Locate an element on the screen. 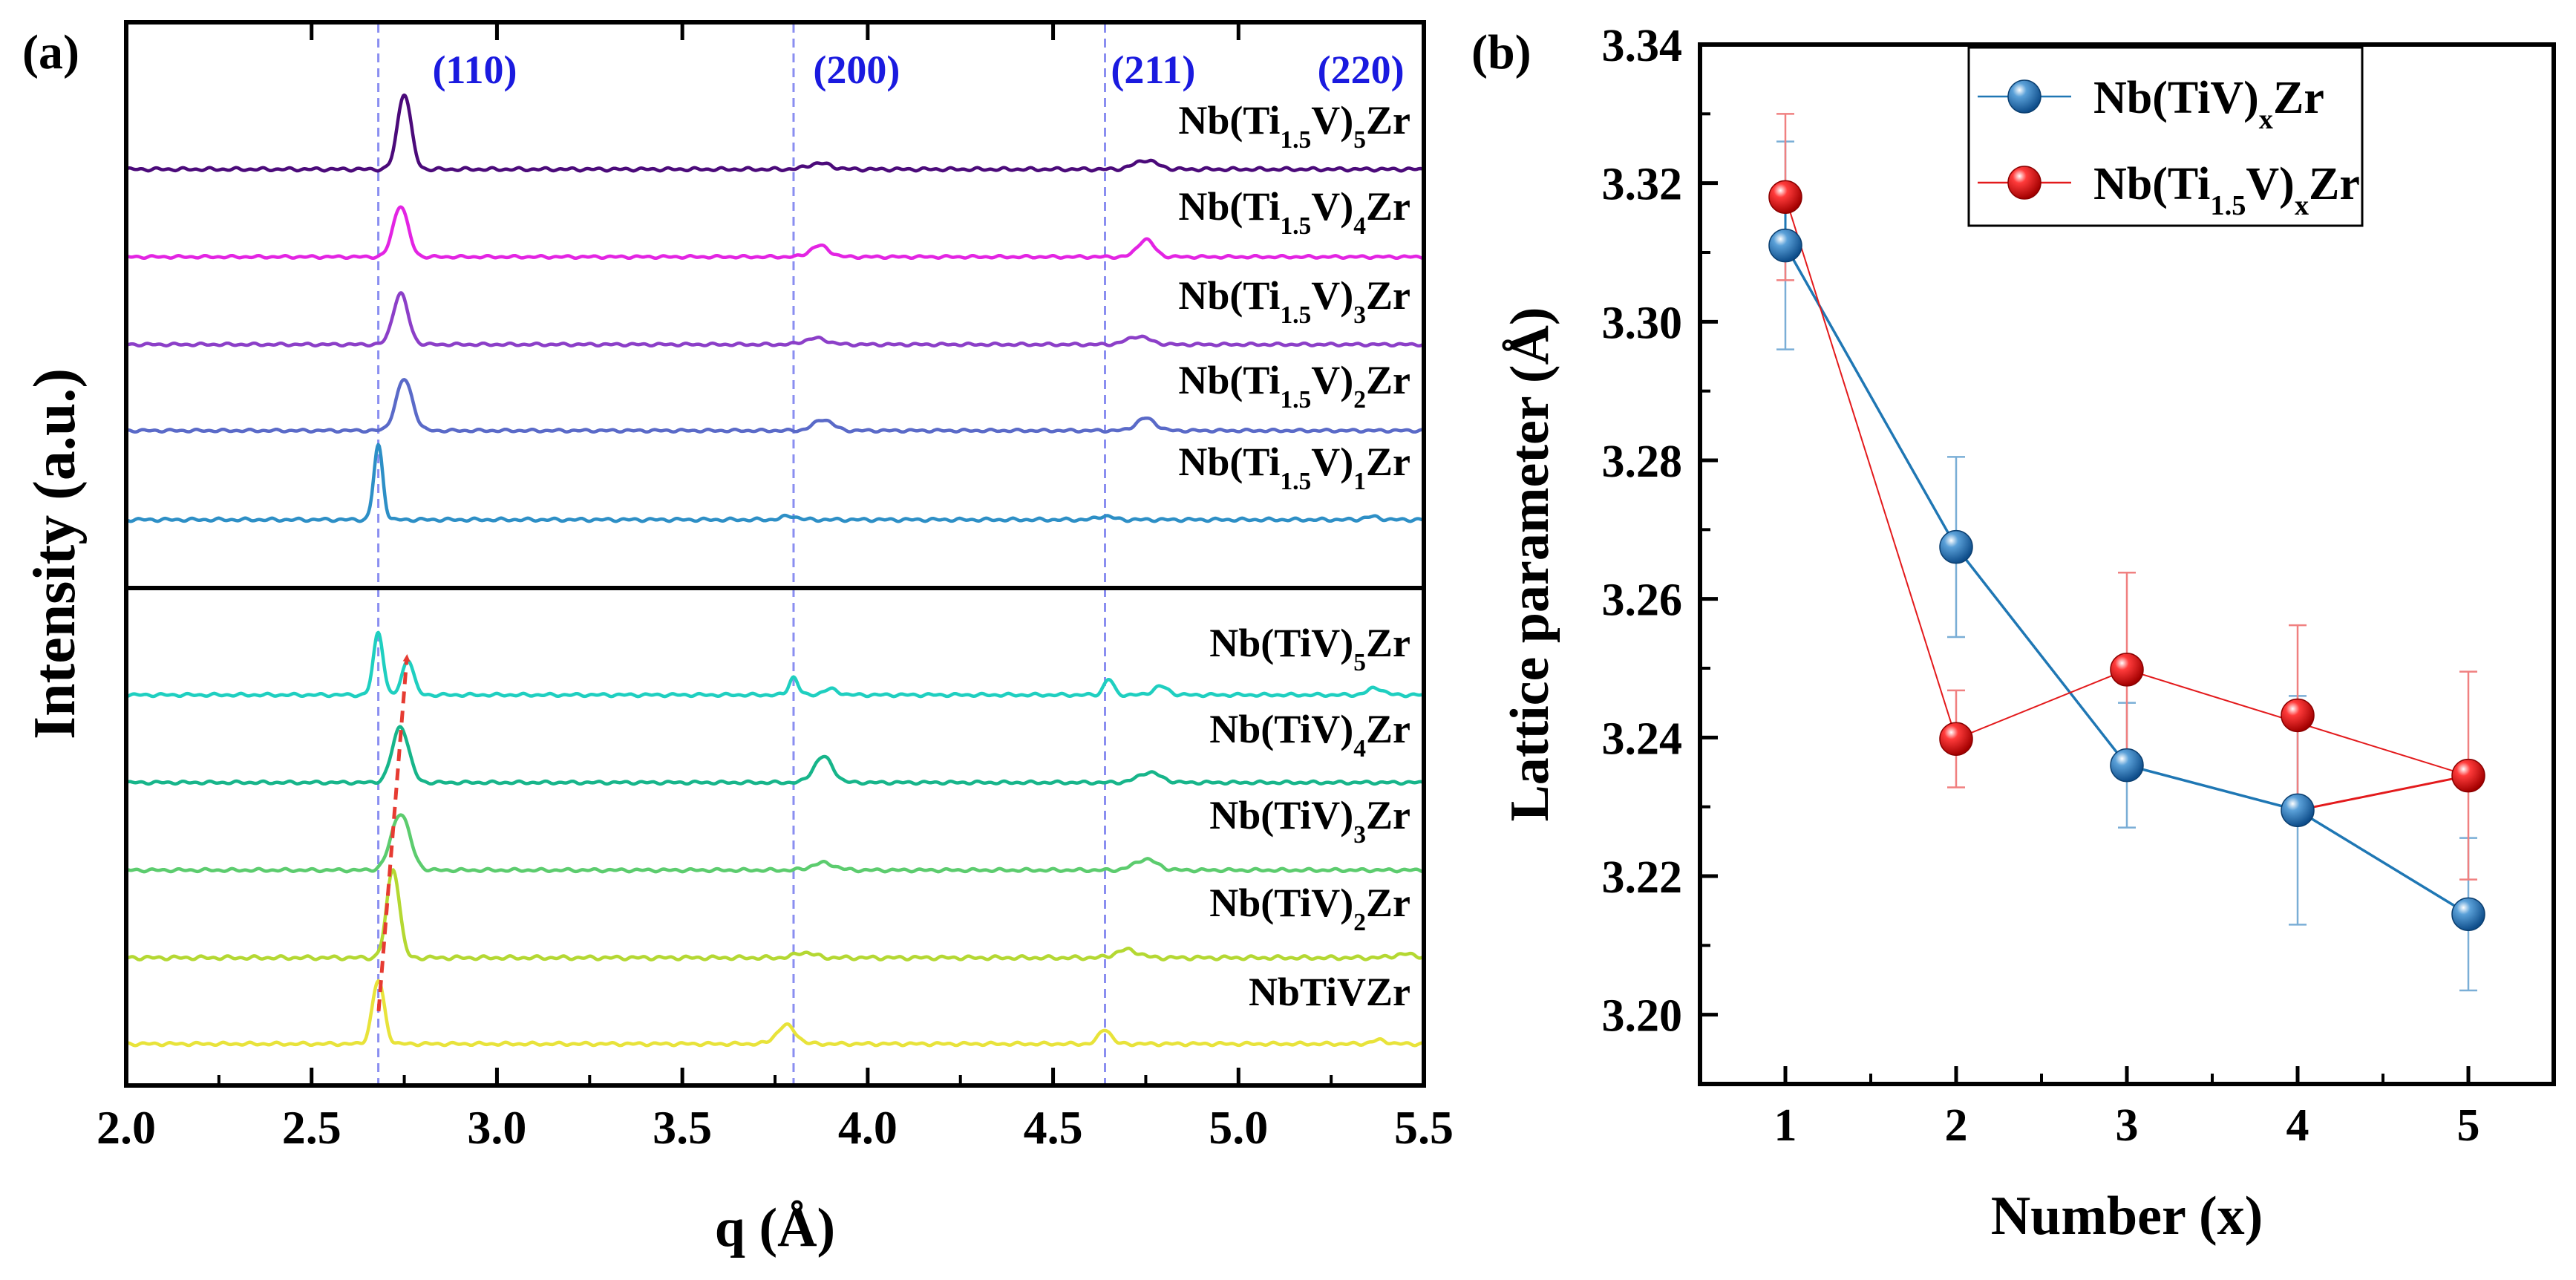 The width and height of the screenshot is (2576, 1280). x-tick-label-b-5: 5 is located at coordinates (2468, 1125).